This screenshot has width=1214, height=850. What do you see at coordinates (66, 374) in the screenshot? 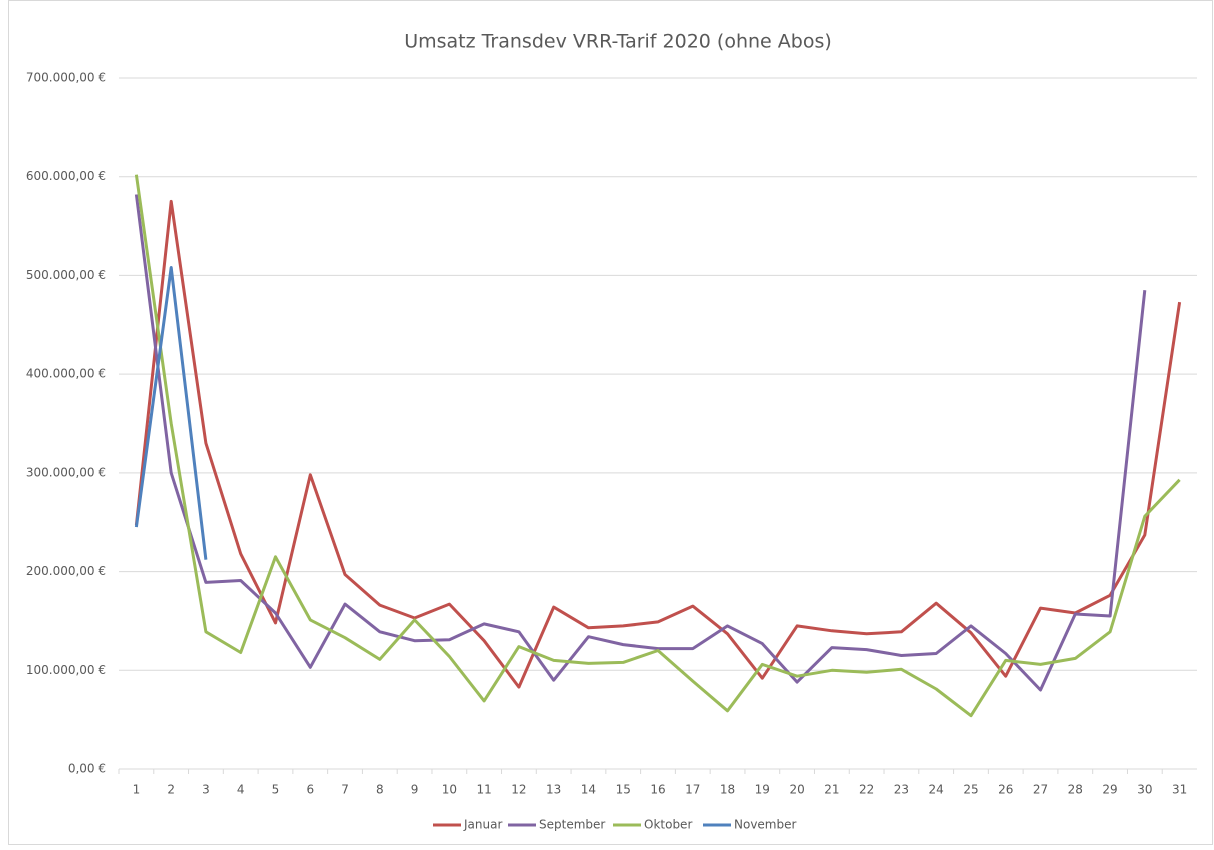
I see `y-tick-label: 400.000,00 €` at bounding box center [66, 374].